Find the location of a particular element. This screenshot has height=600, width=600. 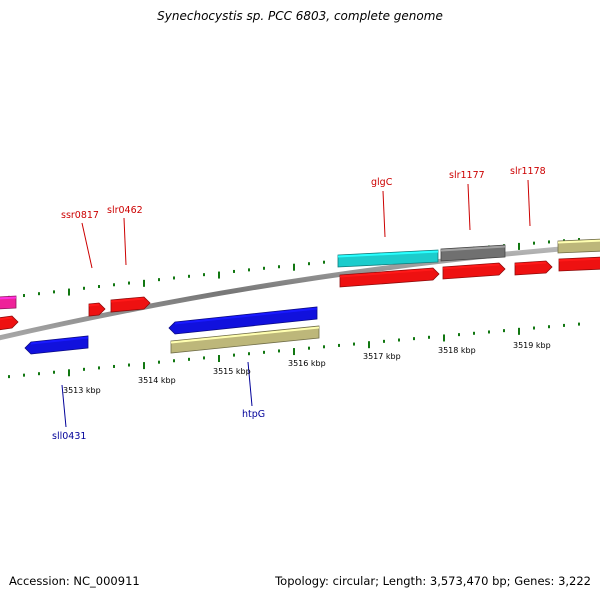

gene-sll0431-body is located at coordinates (56, 345).